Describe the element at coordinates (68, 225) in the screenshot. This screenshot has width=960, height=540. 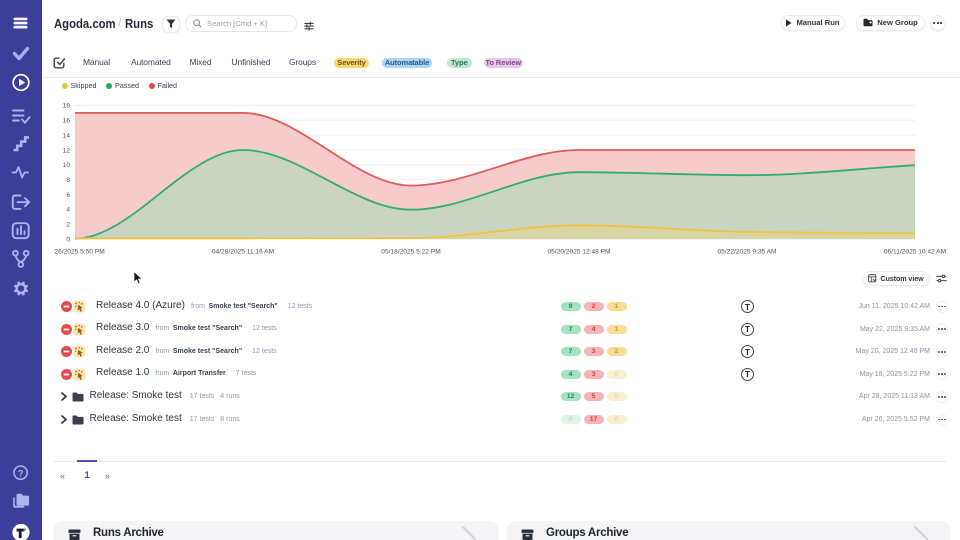
I see `svg-text: 2` at that location.